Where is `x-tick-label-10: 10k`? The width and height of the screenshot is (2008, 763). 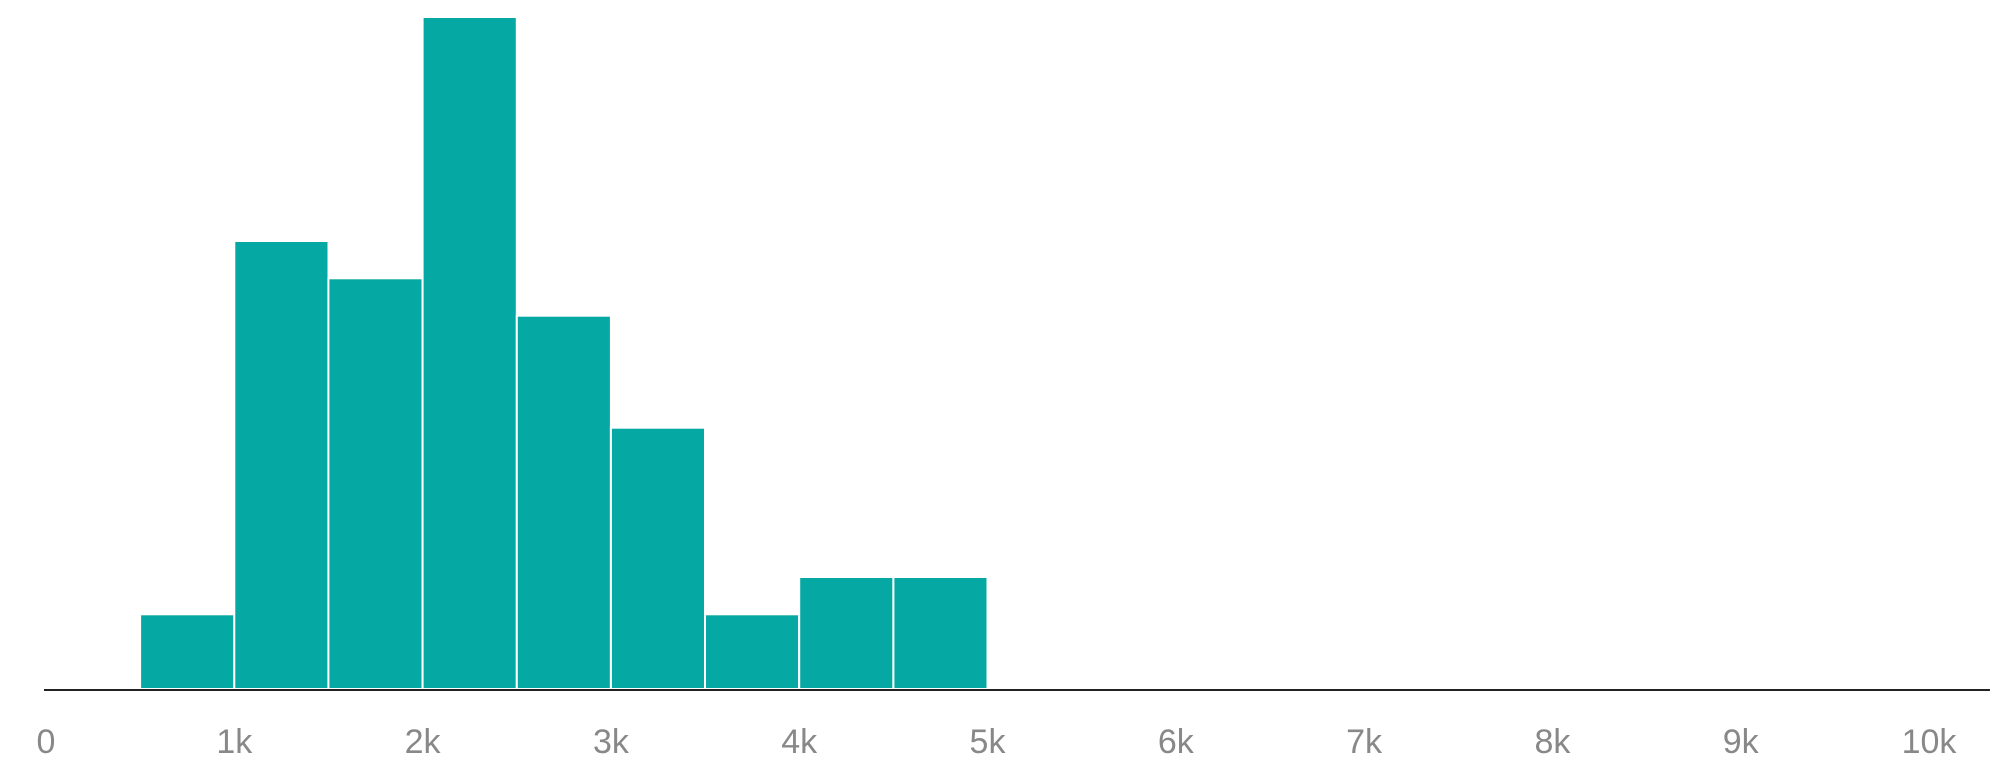
x-tick-label-10: 10k is located at coordinates (1930, 742).